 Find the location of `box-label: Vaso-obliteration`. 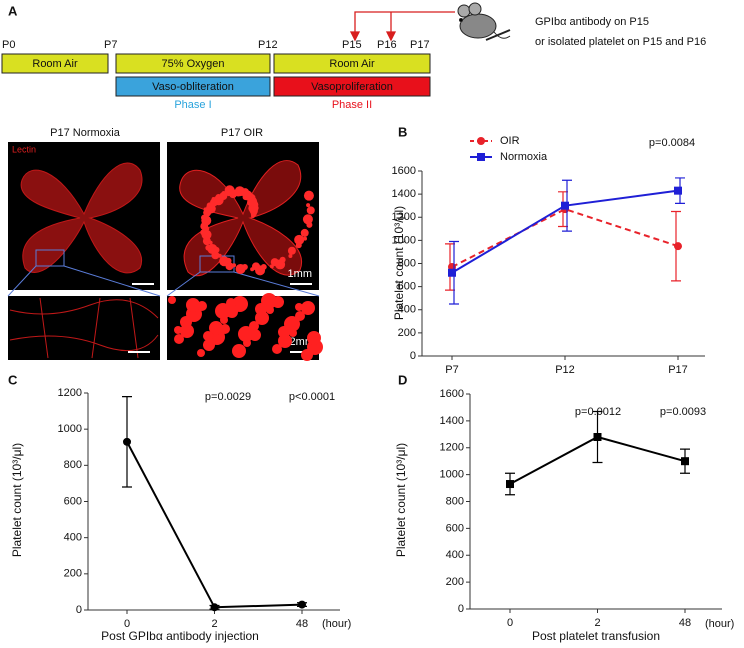

box-label: Vaso-obliteration is located at coordinates (193, 87).